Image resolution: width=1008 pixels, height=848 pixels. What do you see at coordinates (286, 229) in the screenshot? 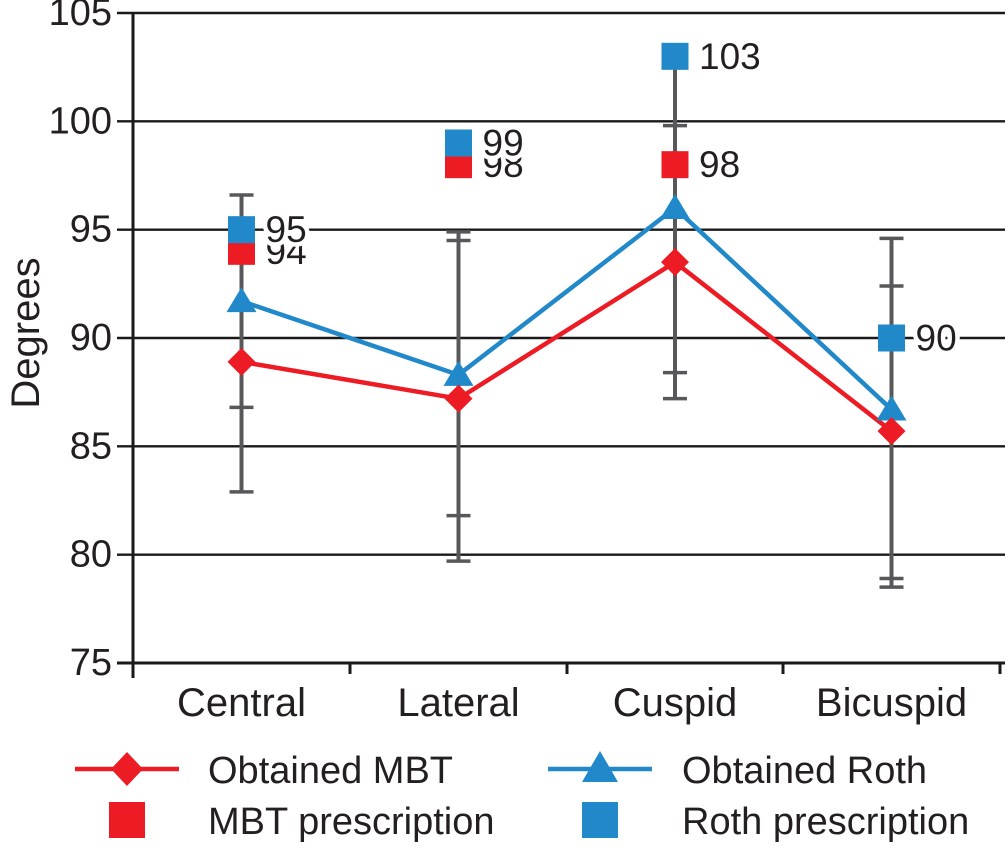
I see `point-label-roth-prescription: 95` at bounding box center [286, 229].